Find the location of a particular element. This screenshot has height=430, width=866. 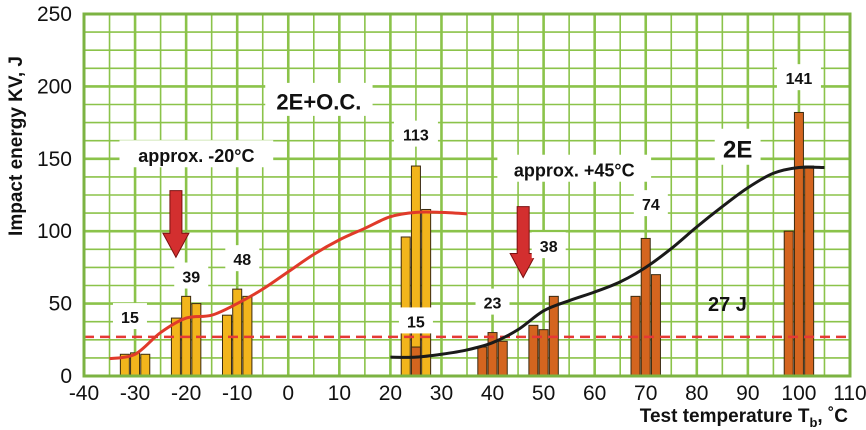

x-tick-label: -30 is located at coordinates (135, 393).